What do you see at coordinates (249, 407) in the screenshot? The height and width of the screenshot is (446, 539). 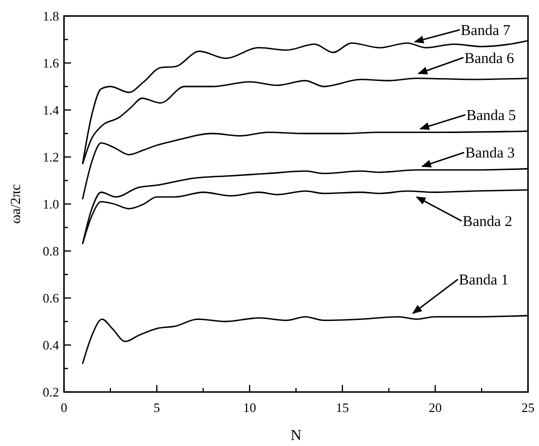 I see `x-tick-label: 10` at bounding box center [249, 407].